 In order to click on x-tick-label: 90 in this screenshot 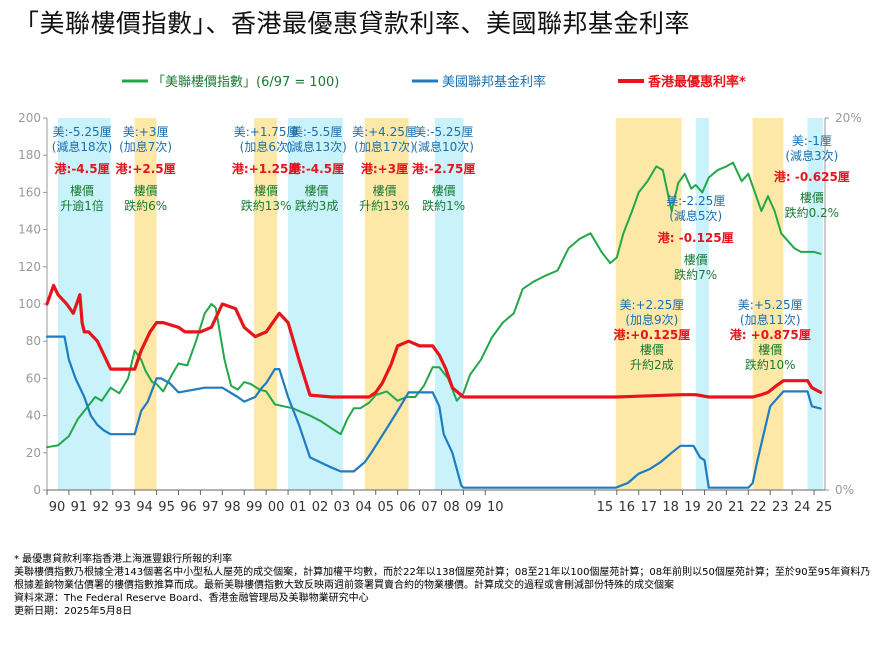, I will do `click(57, 507)`.